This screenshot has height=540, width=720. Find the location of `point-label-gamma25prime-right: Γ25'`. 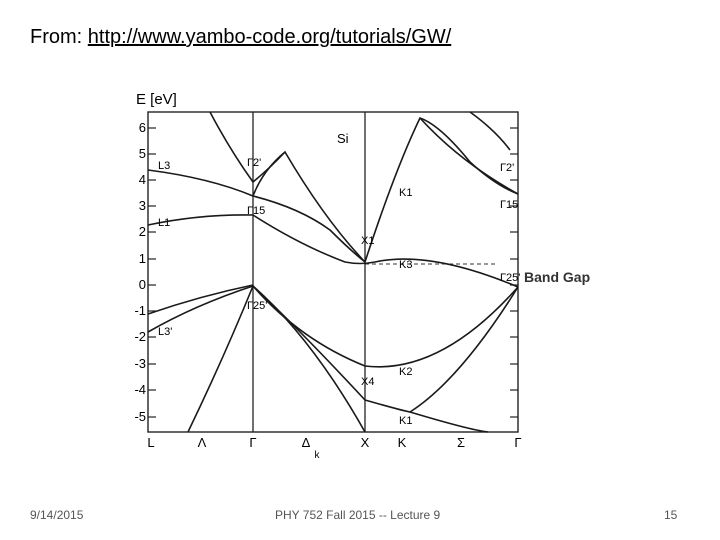

point-label-gamma25prime-right: Γ25' is located at coordinates (510, 278).